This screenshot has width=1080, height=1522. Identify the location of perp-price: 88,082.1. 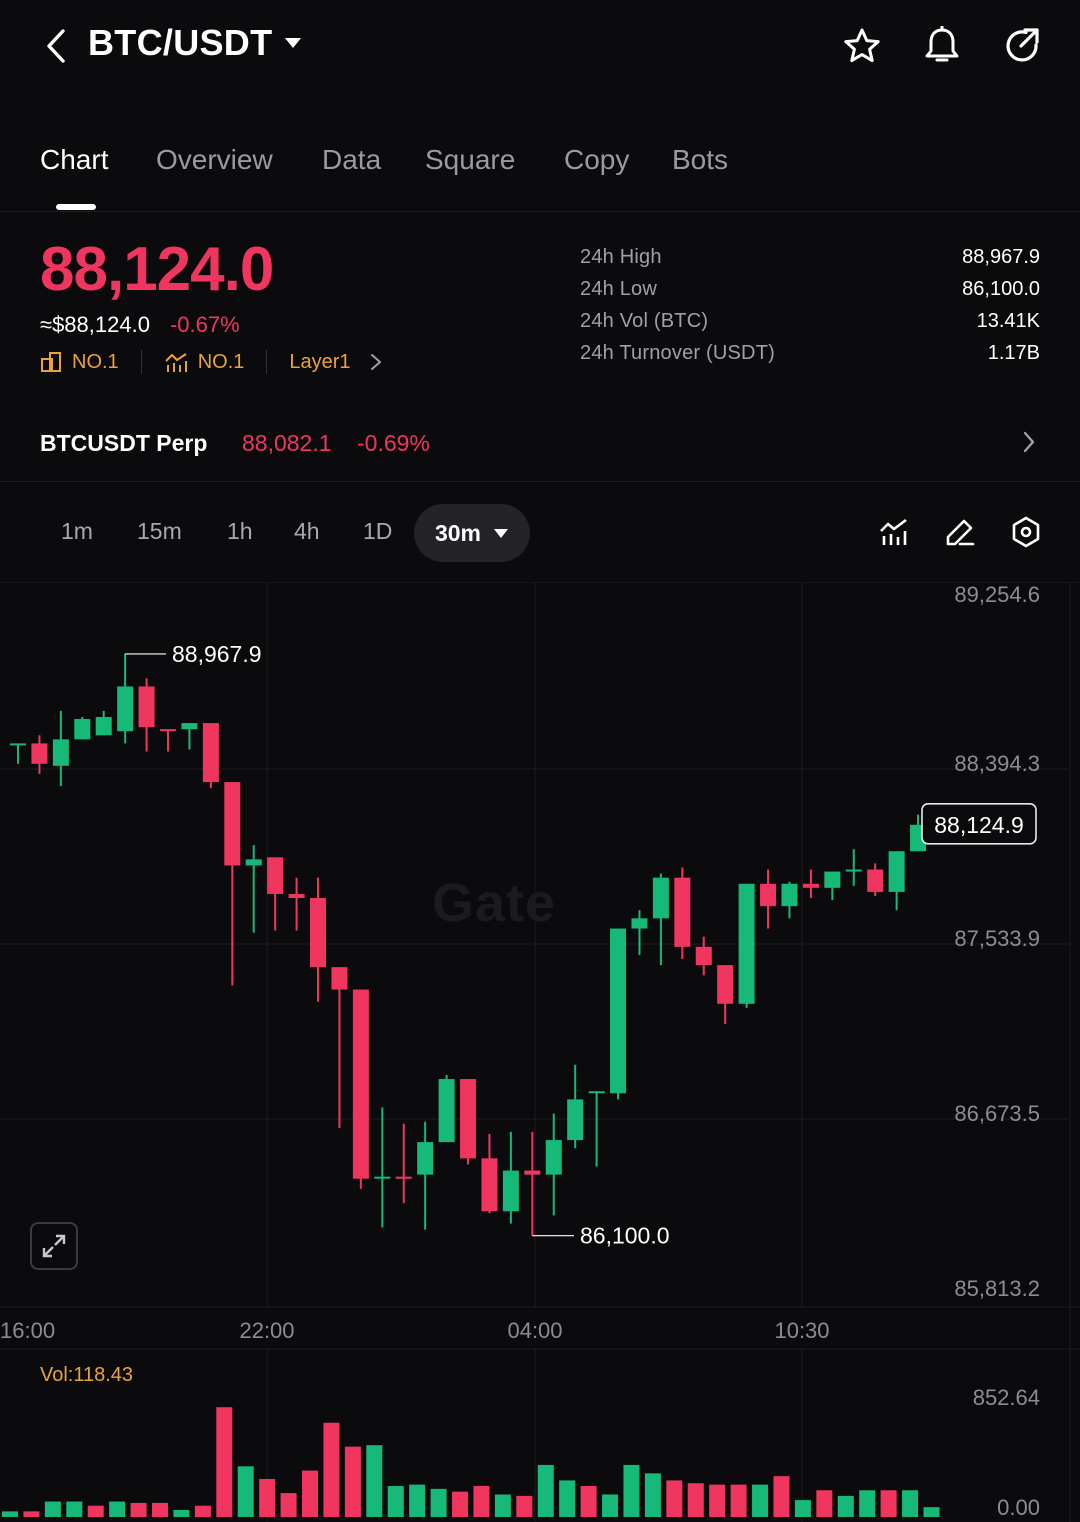
(287, 443).